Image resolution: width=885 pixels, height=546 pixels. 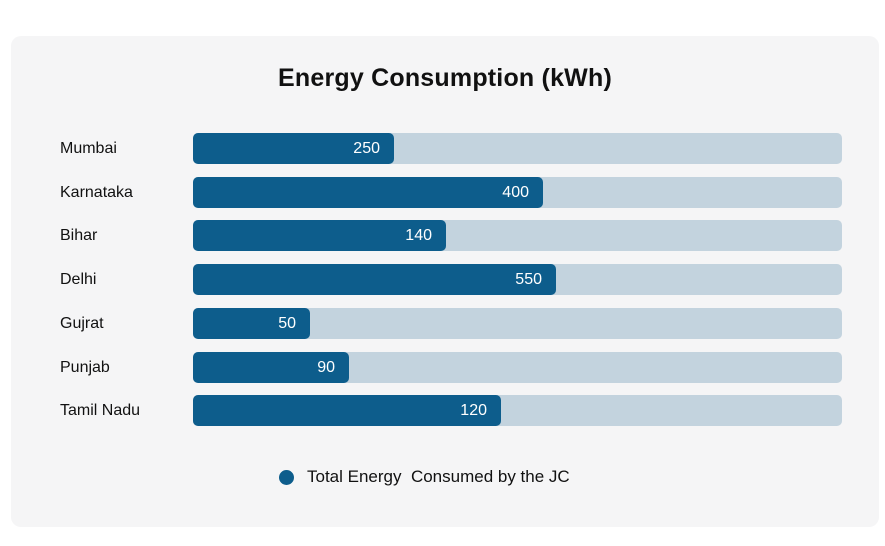 I want to click on category-label: Bihar, so click(x=79, y=235).